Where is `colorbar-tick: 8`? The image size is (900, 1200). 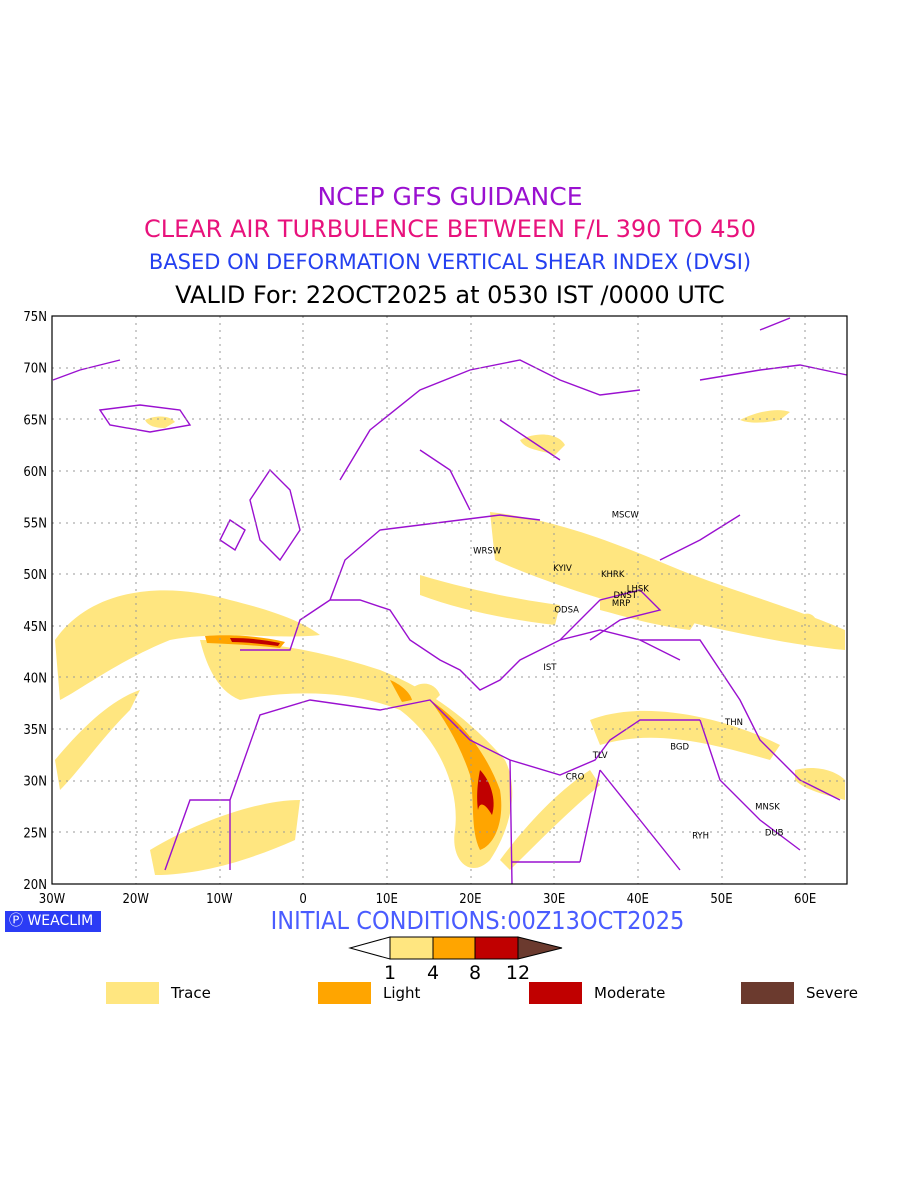 colorbar-tick: 8 is located at coordinates (475, 973).